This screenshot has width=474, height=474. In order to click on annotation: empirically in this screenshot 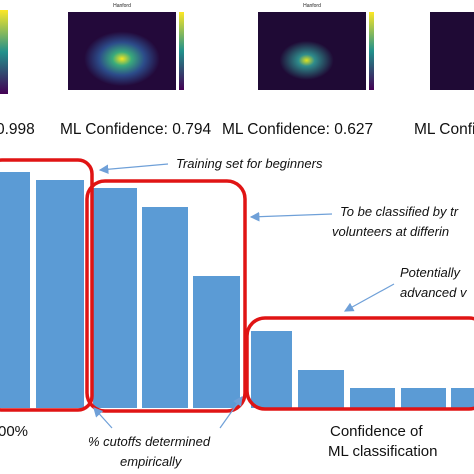, I will do `click(151, 461)`.